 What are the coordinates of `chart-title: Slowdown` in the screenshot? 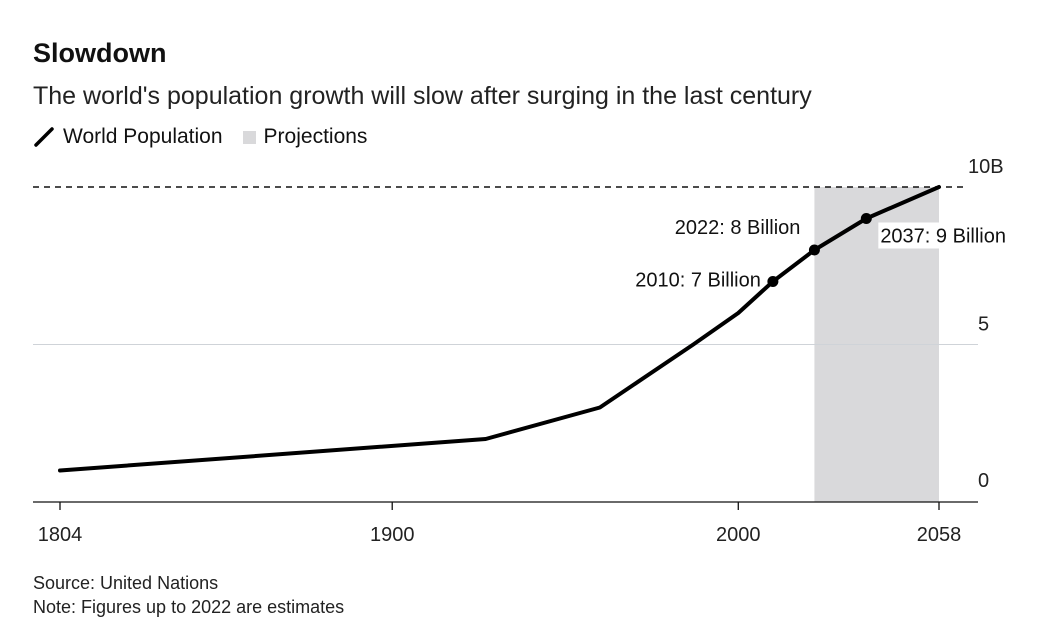 It's located at (100, 53).